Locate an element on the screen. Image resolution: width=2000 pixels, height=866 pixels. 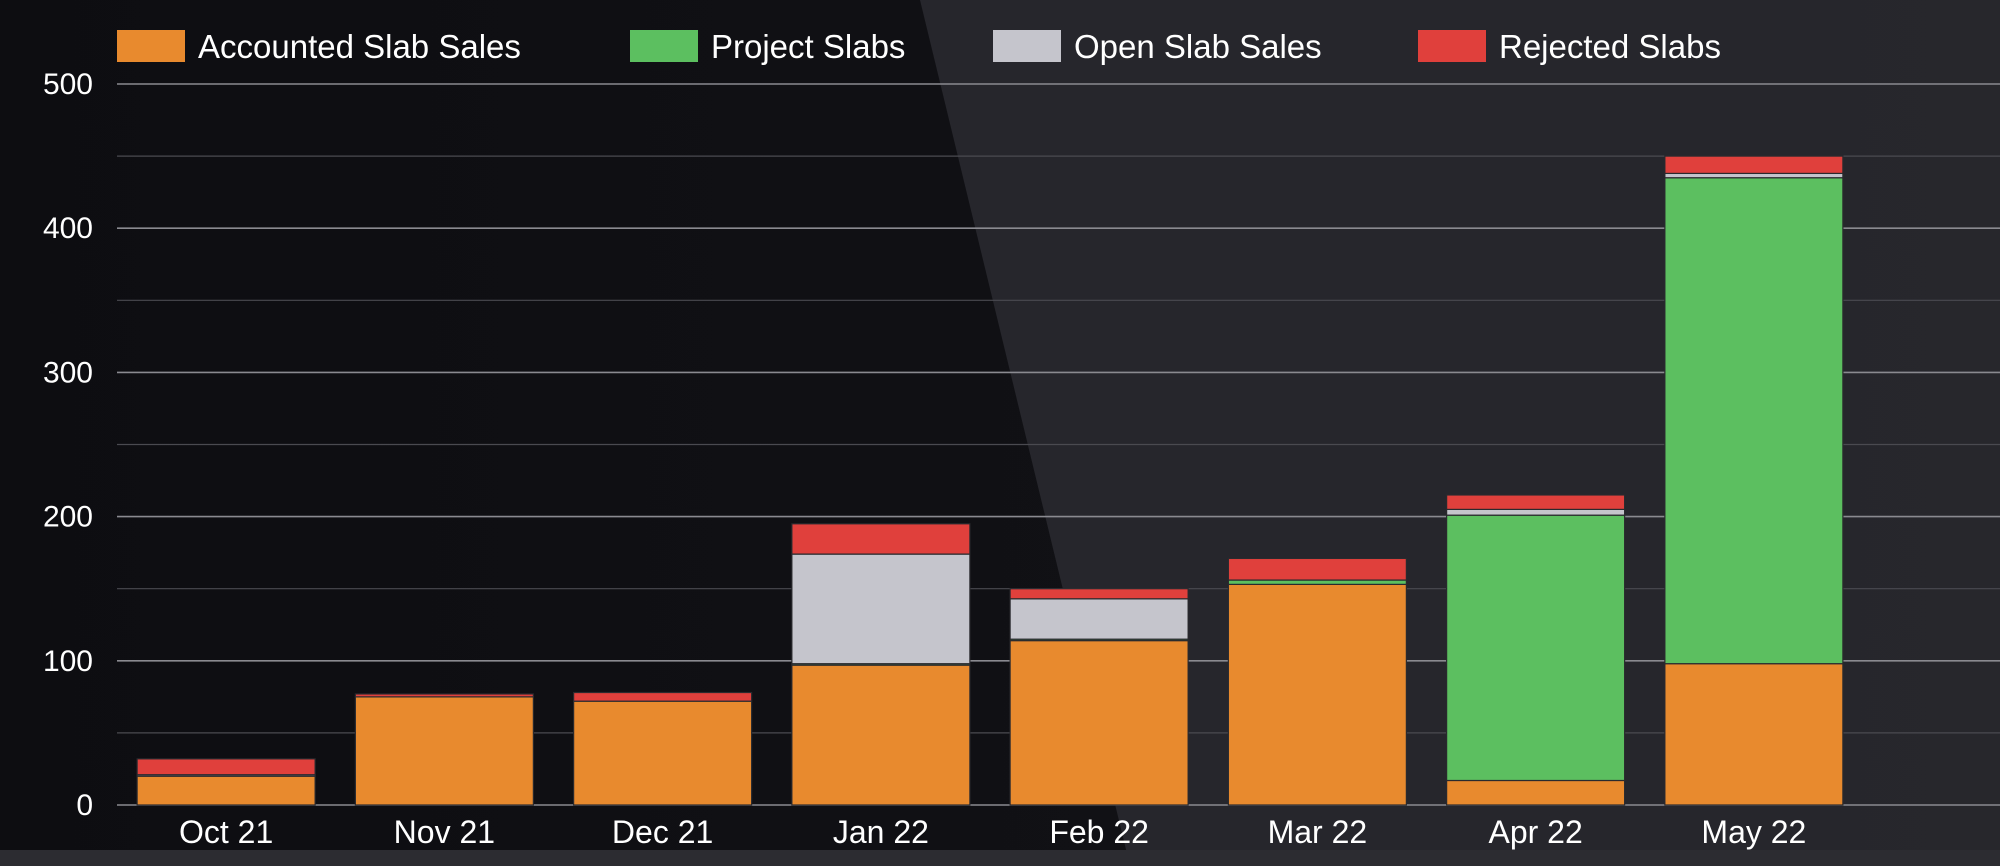
y-tick-label: 400 is located at coordinates (68, 228).